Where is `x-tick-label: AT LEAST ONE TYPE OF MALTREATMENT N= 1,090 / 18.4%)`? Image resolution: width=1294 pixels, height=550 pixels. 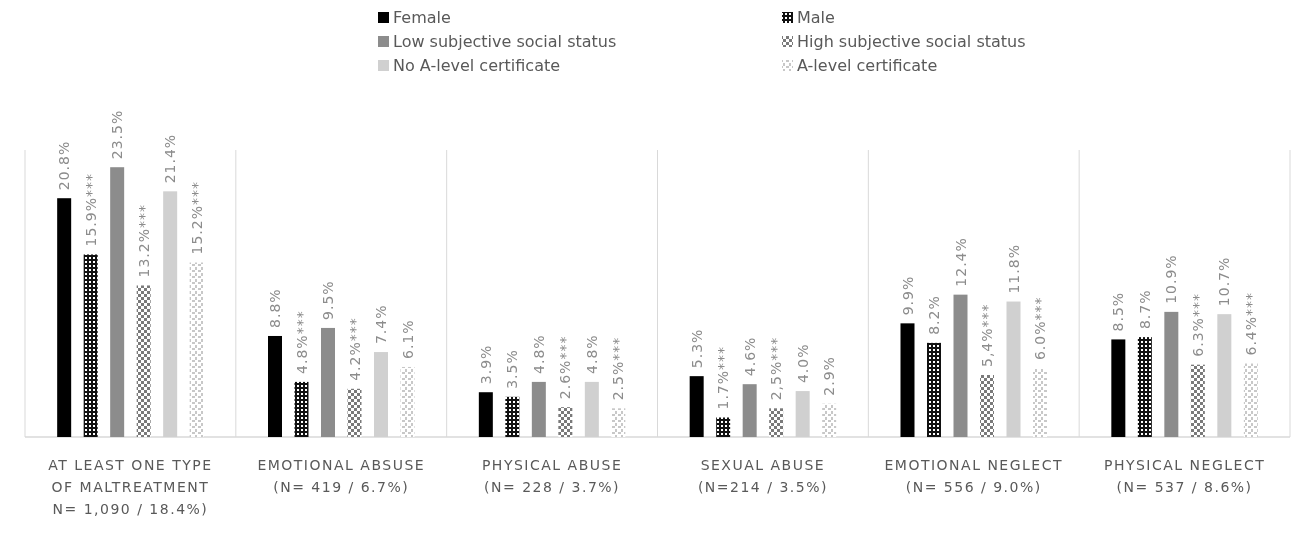
x-tick-label: AT LEAST ONE TYPE OF MALTREATMENT N= 1,090 / 18.4%) is located at coordinates (130, 487).